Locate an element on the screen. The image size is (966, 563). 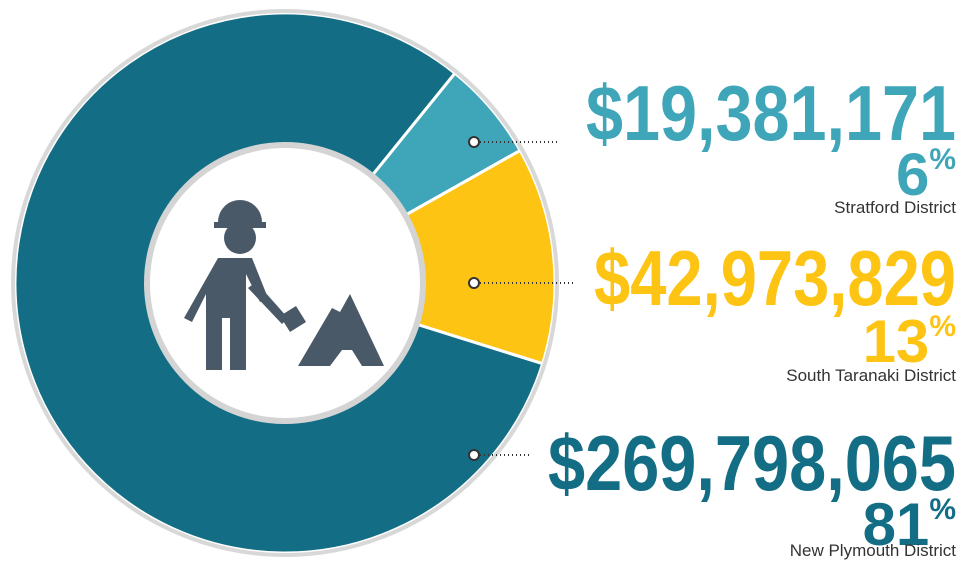
amount-label: $269,798,065 is located at coordinates (752, 463).